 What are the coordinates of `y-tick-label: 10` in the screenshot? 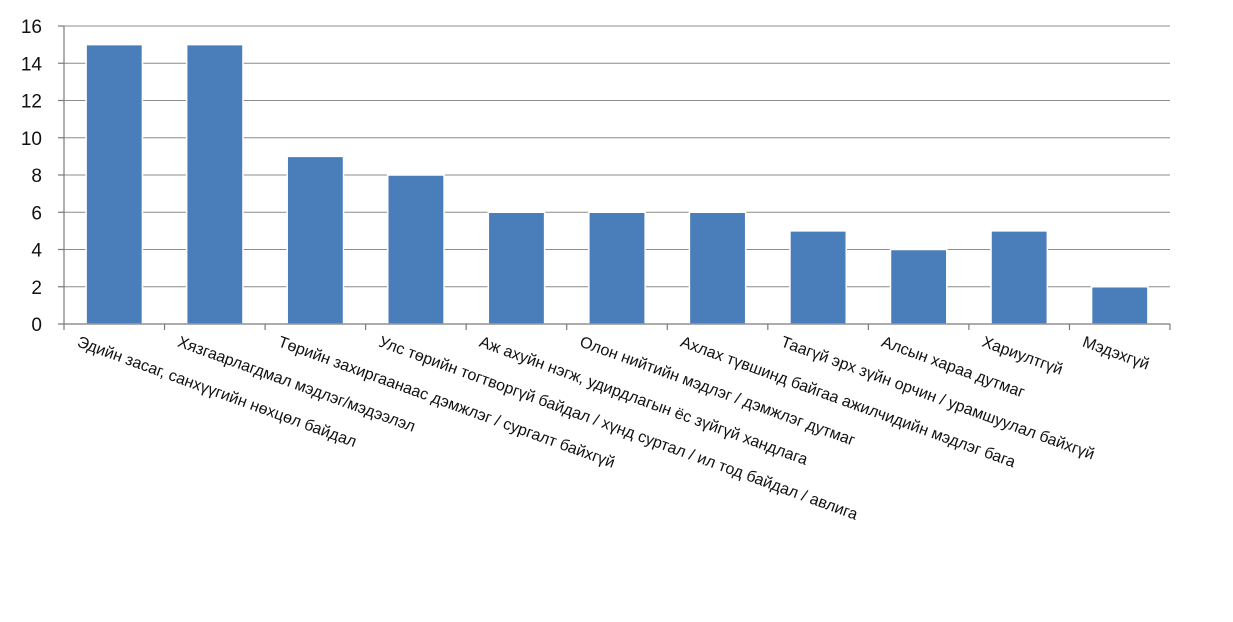 It's located at (31, 139).